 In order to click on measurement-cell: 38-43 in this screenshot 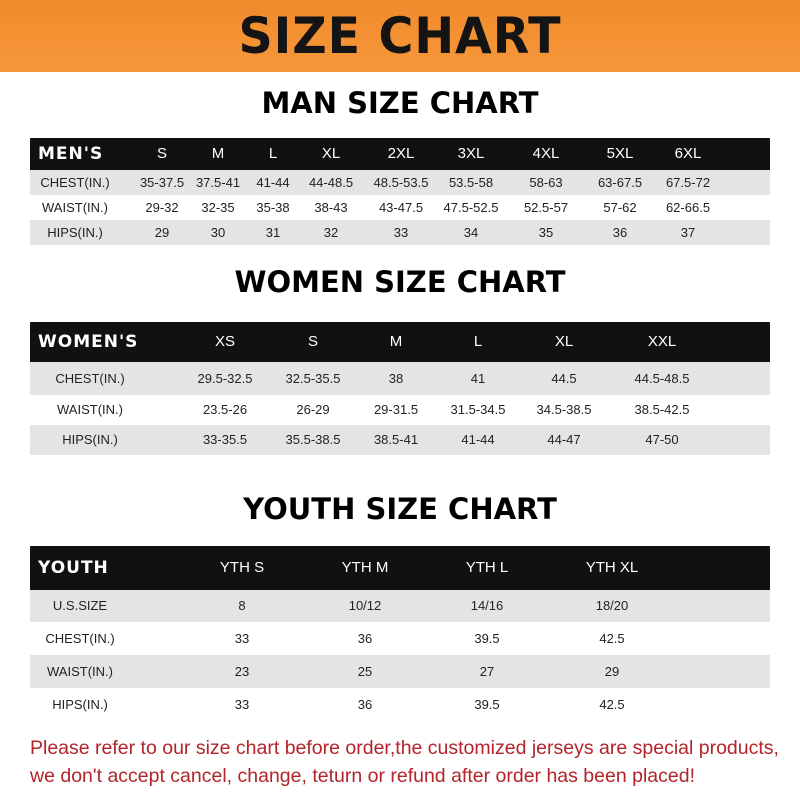, I will do `click(331, 207)`.